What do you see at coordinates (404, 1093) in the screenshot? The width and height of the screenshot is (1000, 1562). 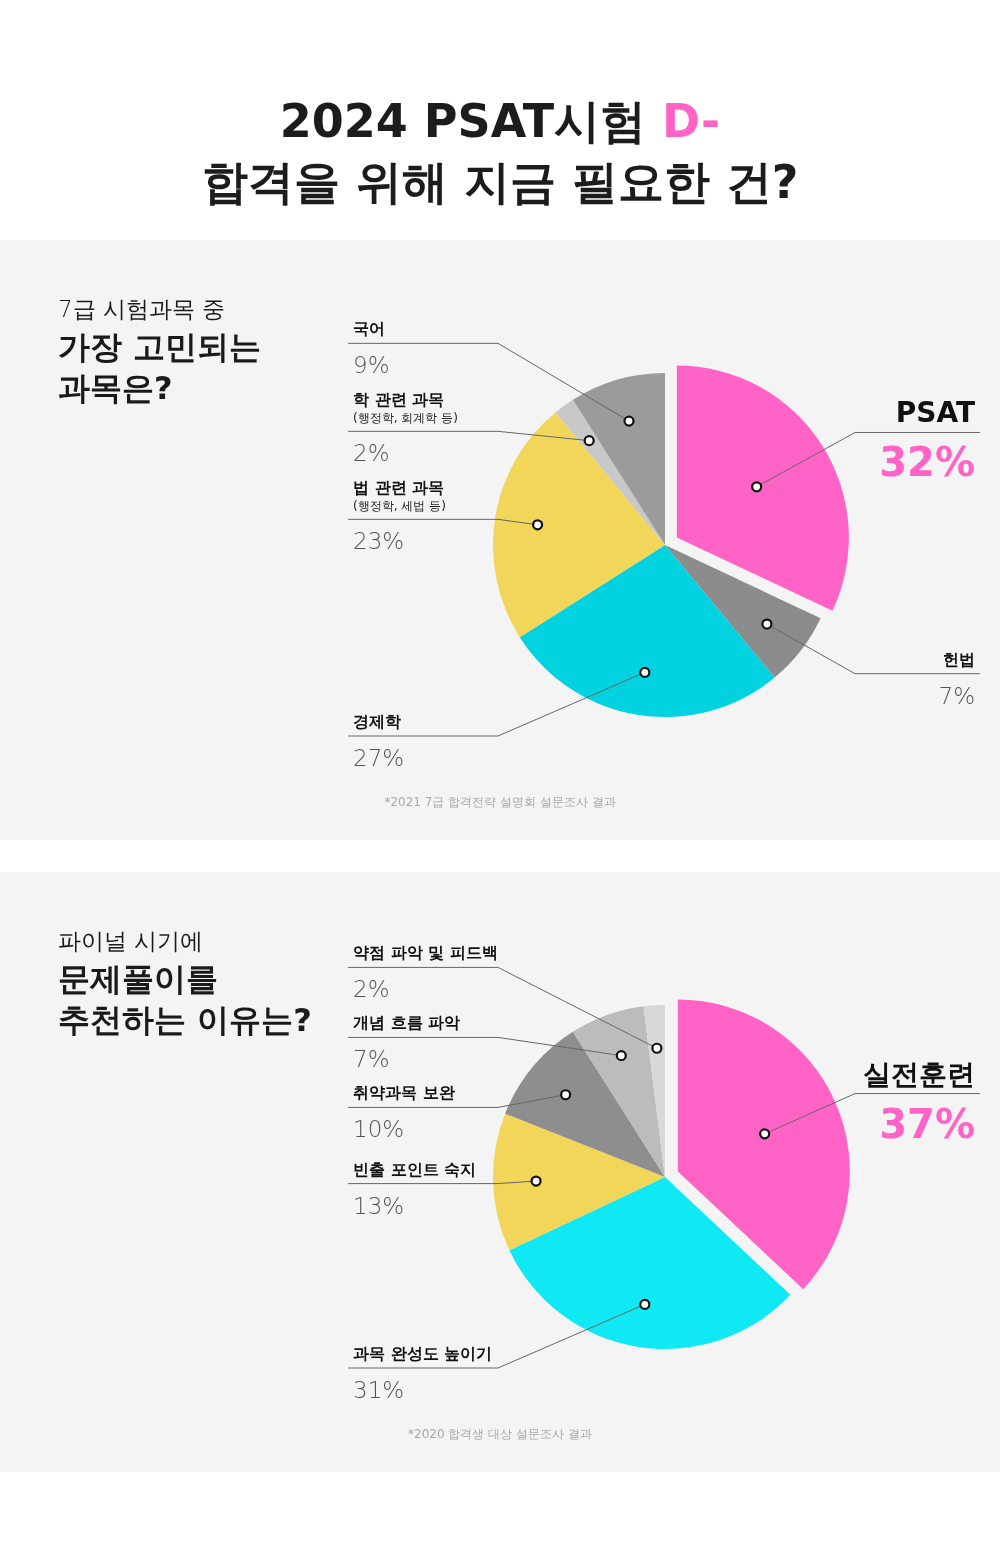 I see `slice-label: 취약과목 보완` at bounding box center [404, 1093].